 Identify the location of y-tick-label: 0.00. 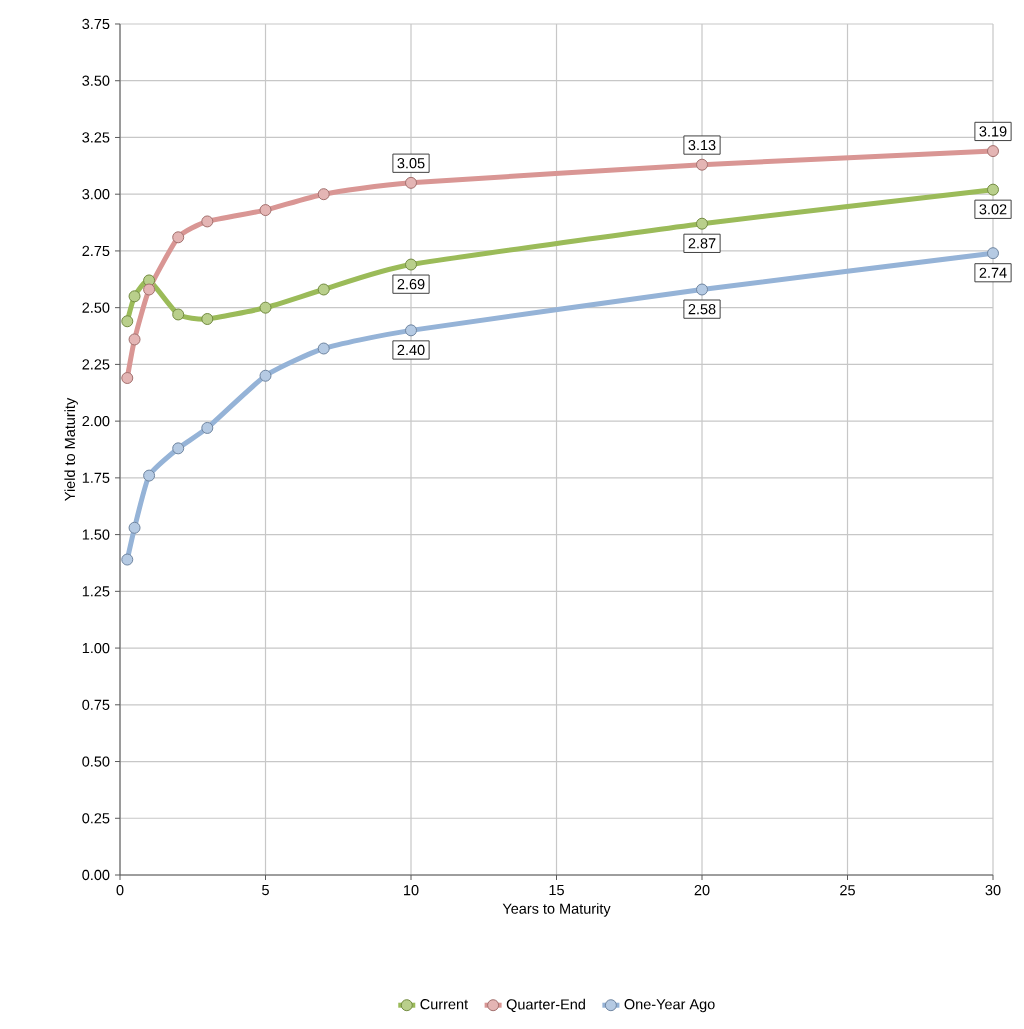
(96, 875).